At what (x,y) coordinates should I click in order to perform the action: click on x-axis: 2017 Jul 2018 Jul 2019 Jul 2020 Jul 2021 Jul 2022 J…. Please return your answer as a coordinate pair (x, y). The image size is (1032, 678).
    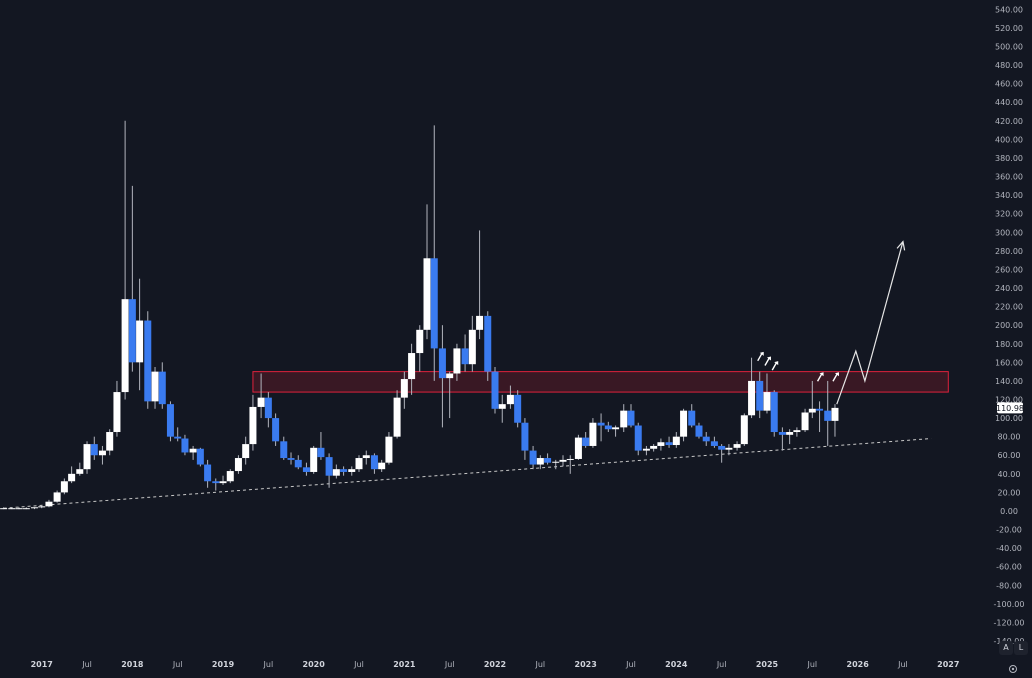
    Looking at the image, I should click on (495, 664).